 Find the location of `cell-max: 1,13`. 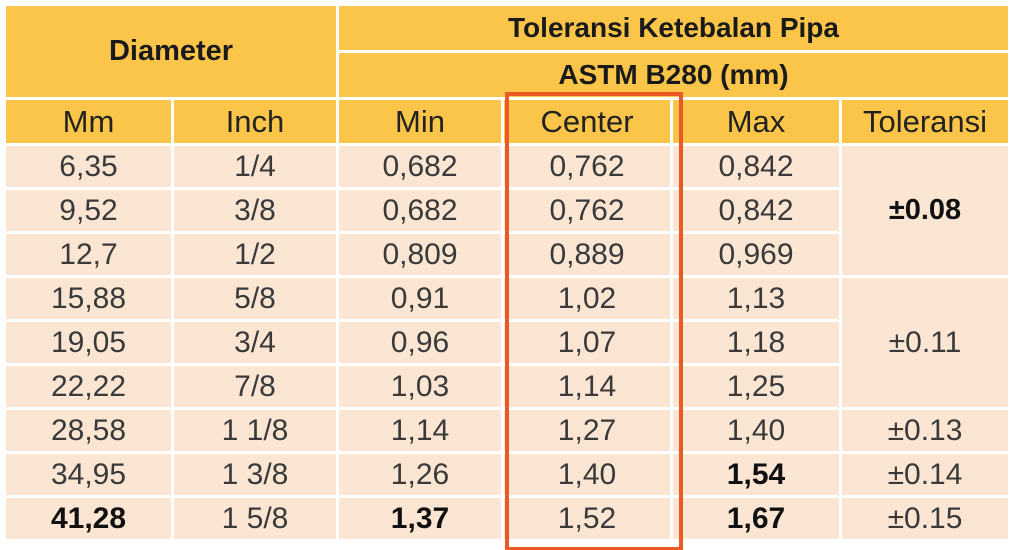

cell-max: 1,13 is located at coordinates (756, 298).